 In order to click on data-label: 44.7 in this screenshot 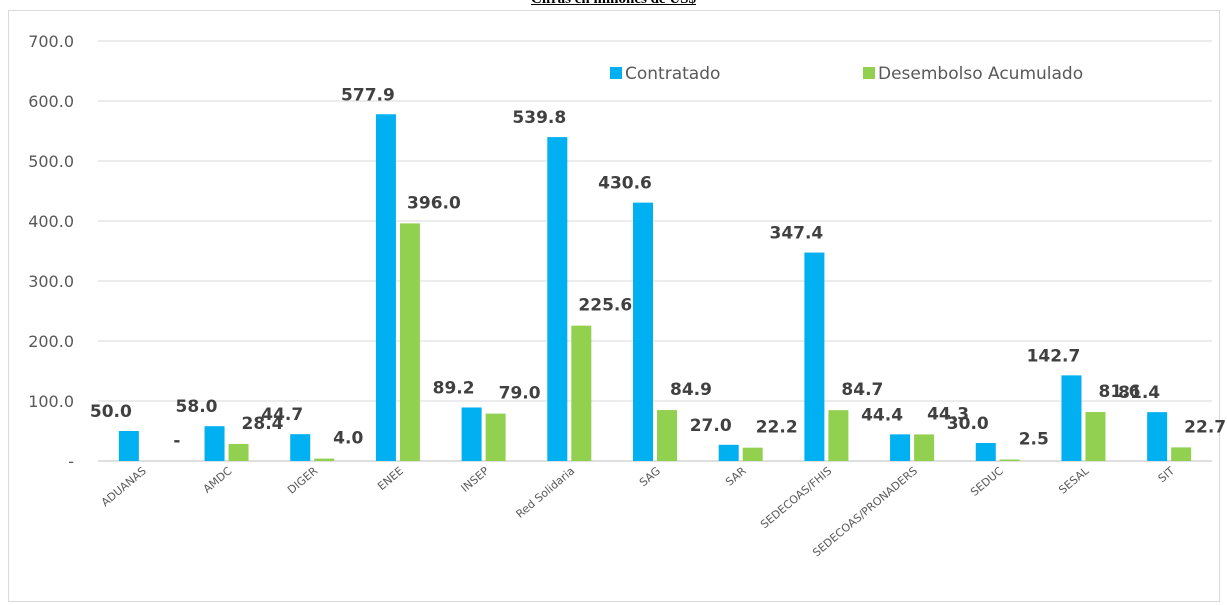, I will do `click(282, 415)`.